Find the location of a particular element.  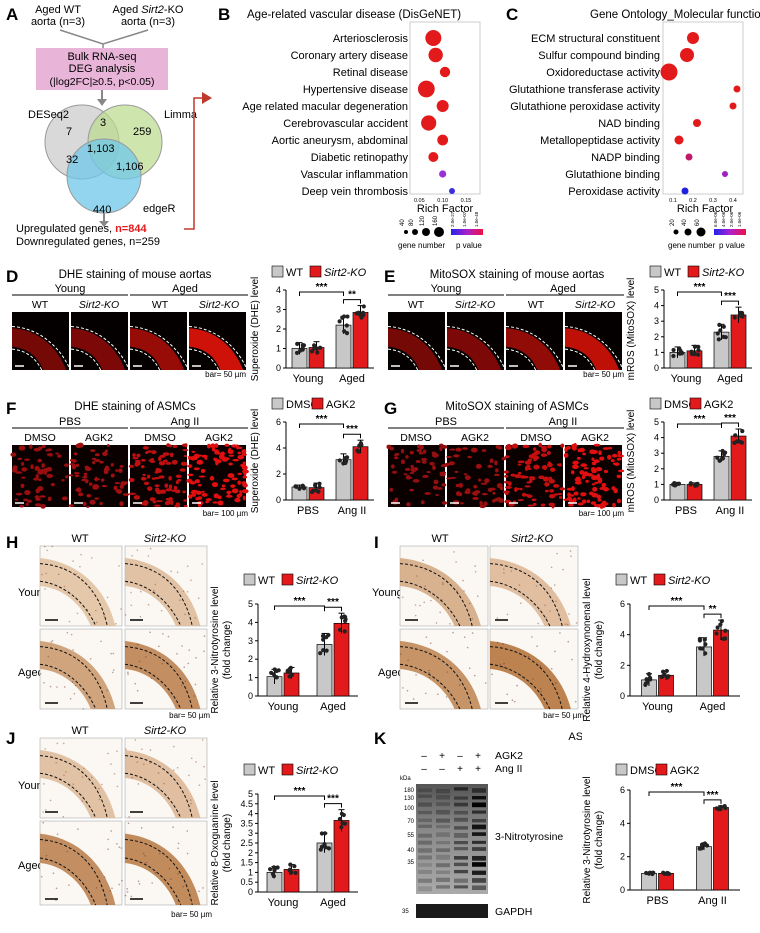

x-category-label: Young is located at coordinates (686, 379).